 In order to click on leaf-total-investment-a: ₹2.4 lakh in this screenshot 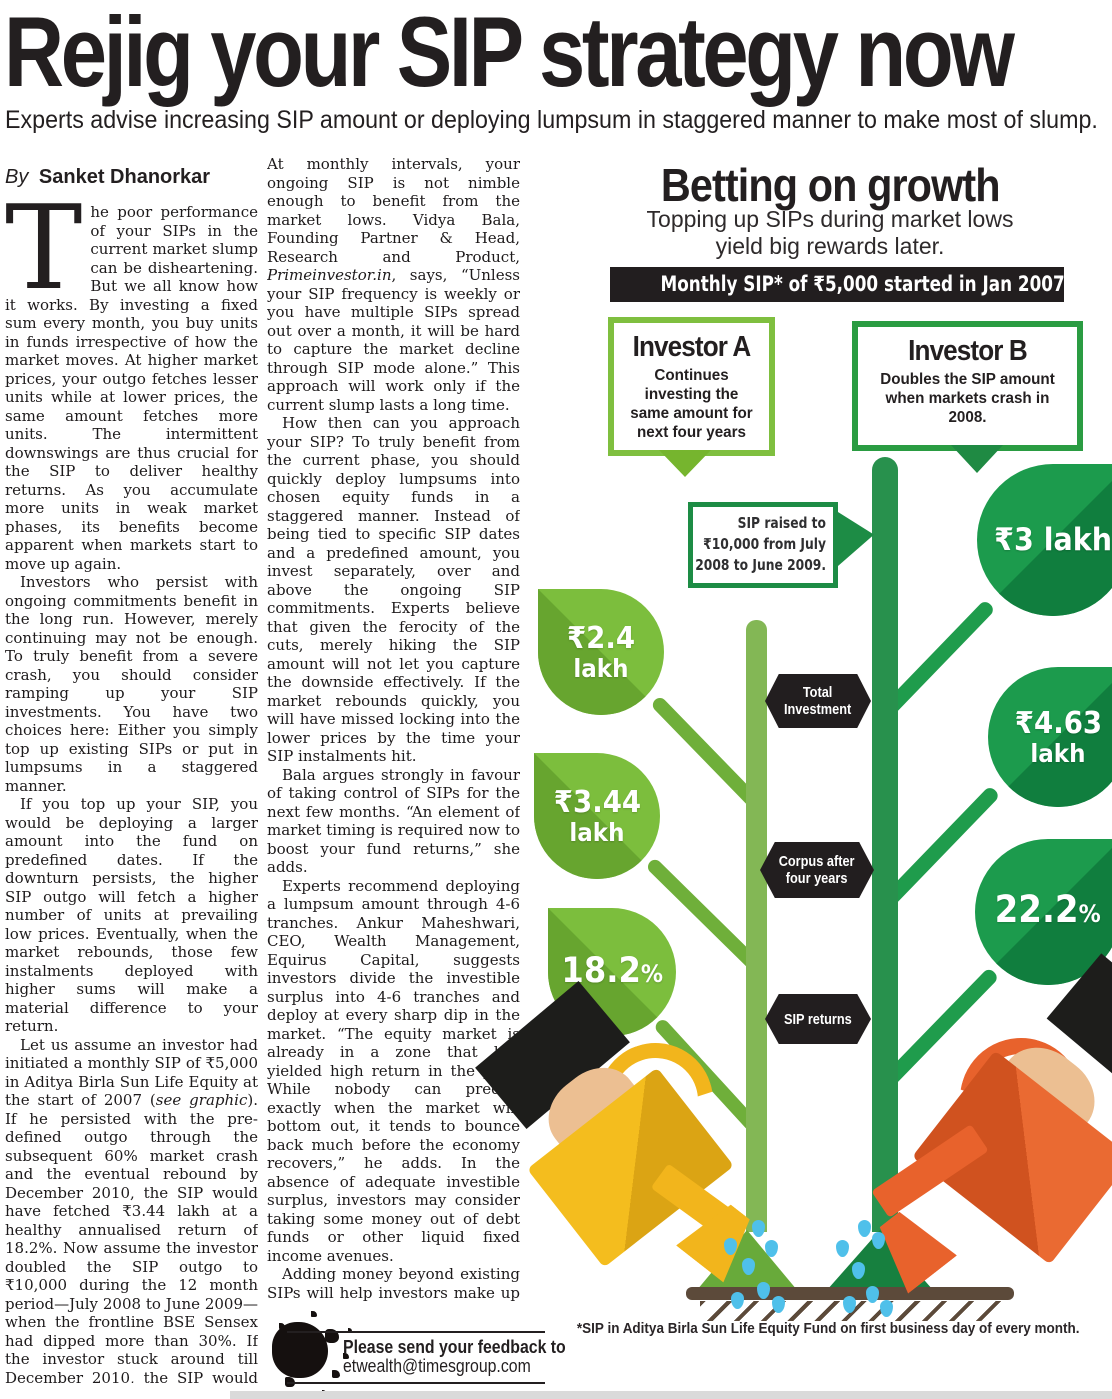, I will do `click(601, 652)`.